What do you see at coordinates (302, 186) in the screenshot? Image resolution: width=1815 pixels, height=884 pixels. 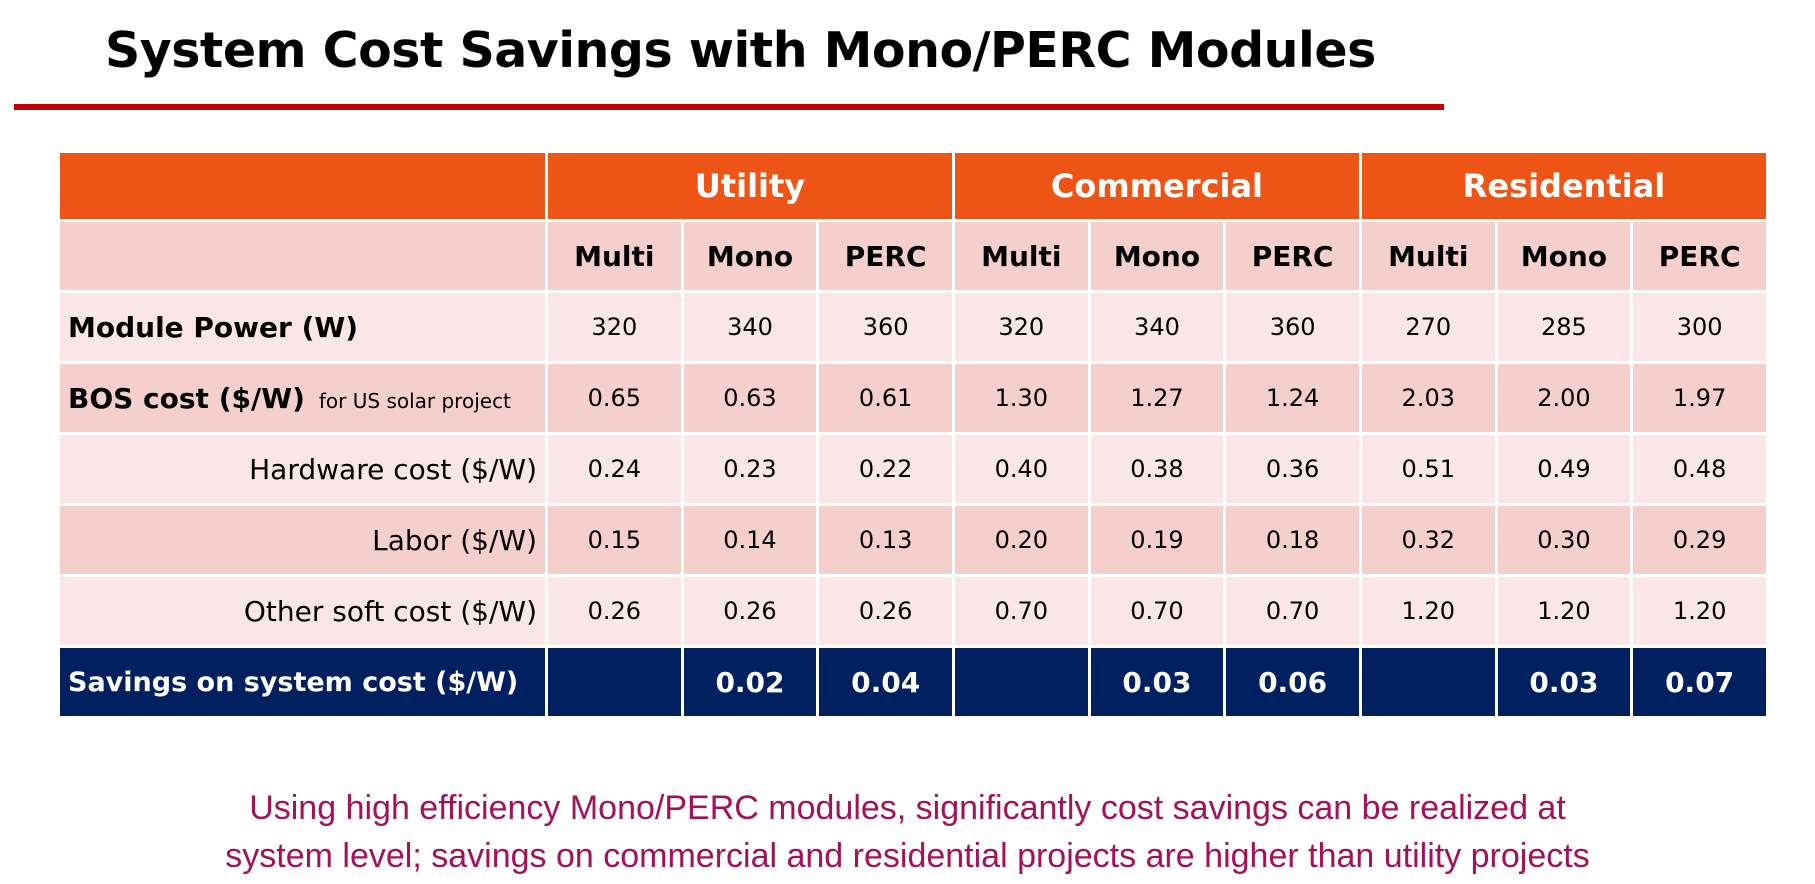 I see `header-corner-cell` at bounding box center [302, 186].